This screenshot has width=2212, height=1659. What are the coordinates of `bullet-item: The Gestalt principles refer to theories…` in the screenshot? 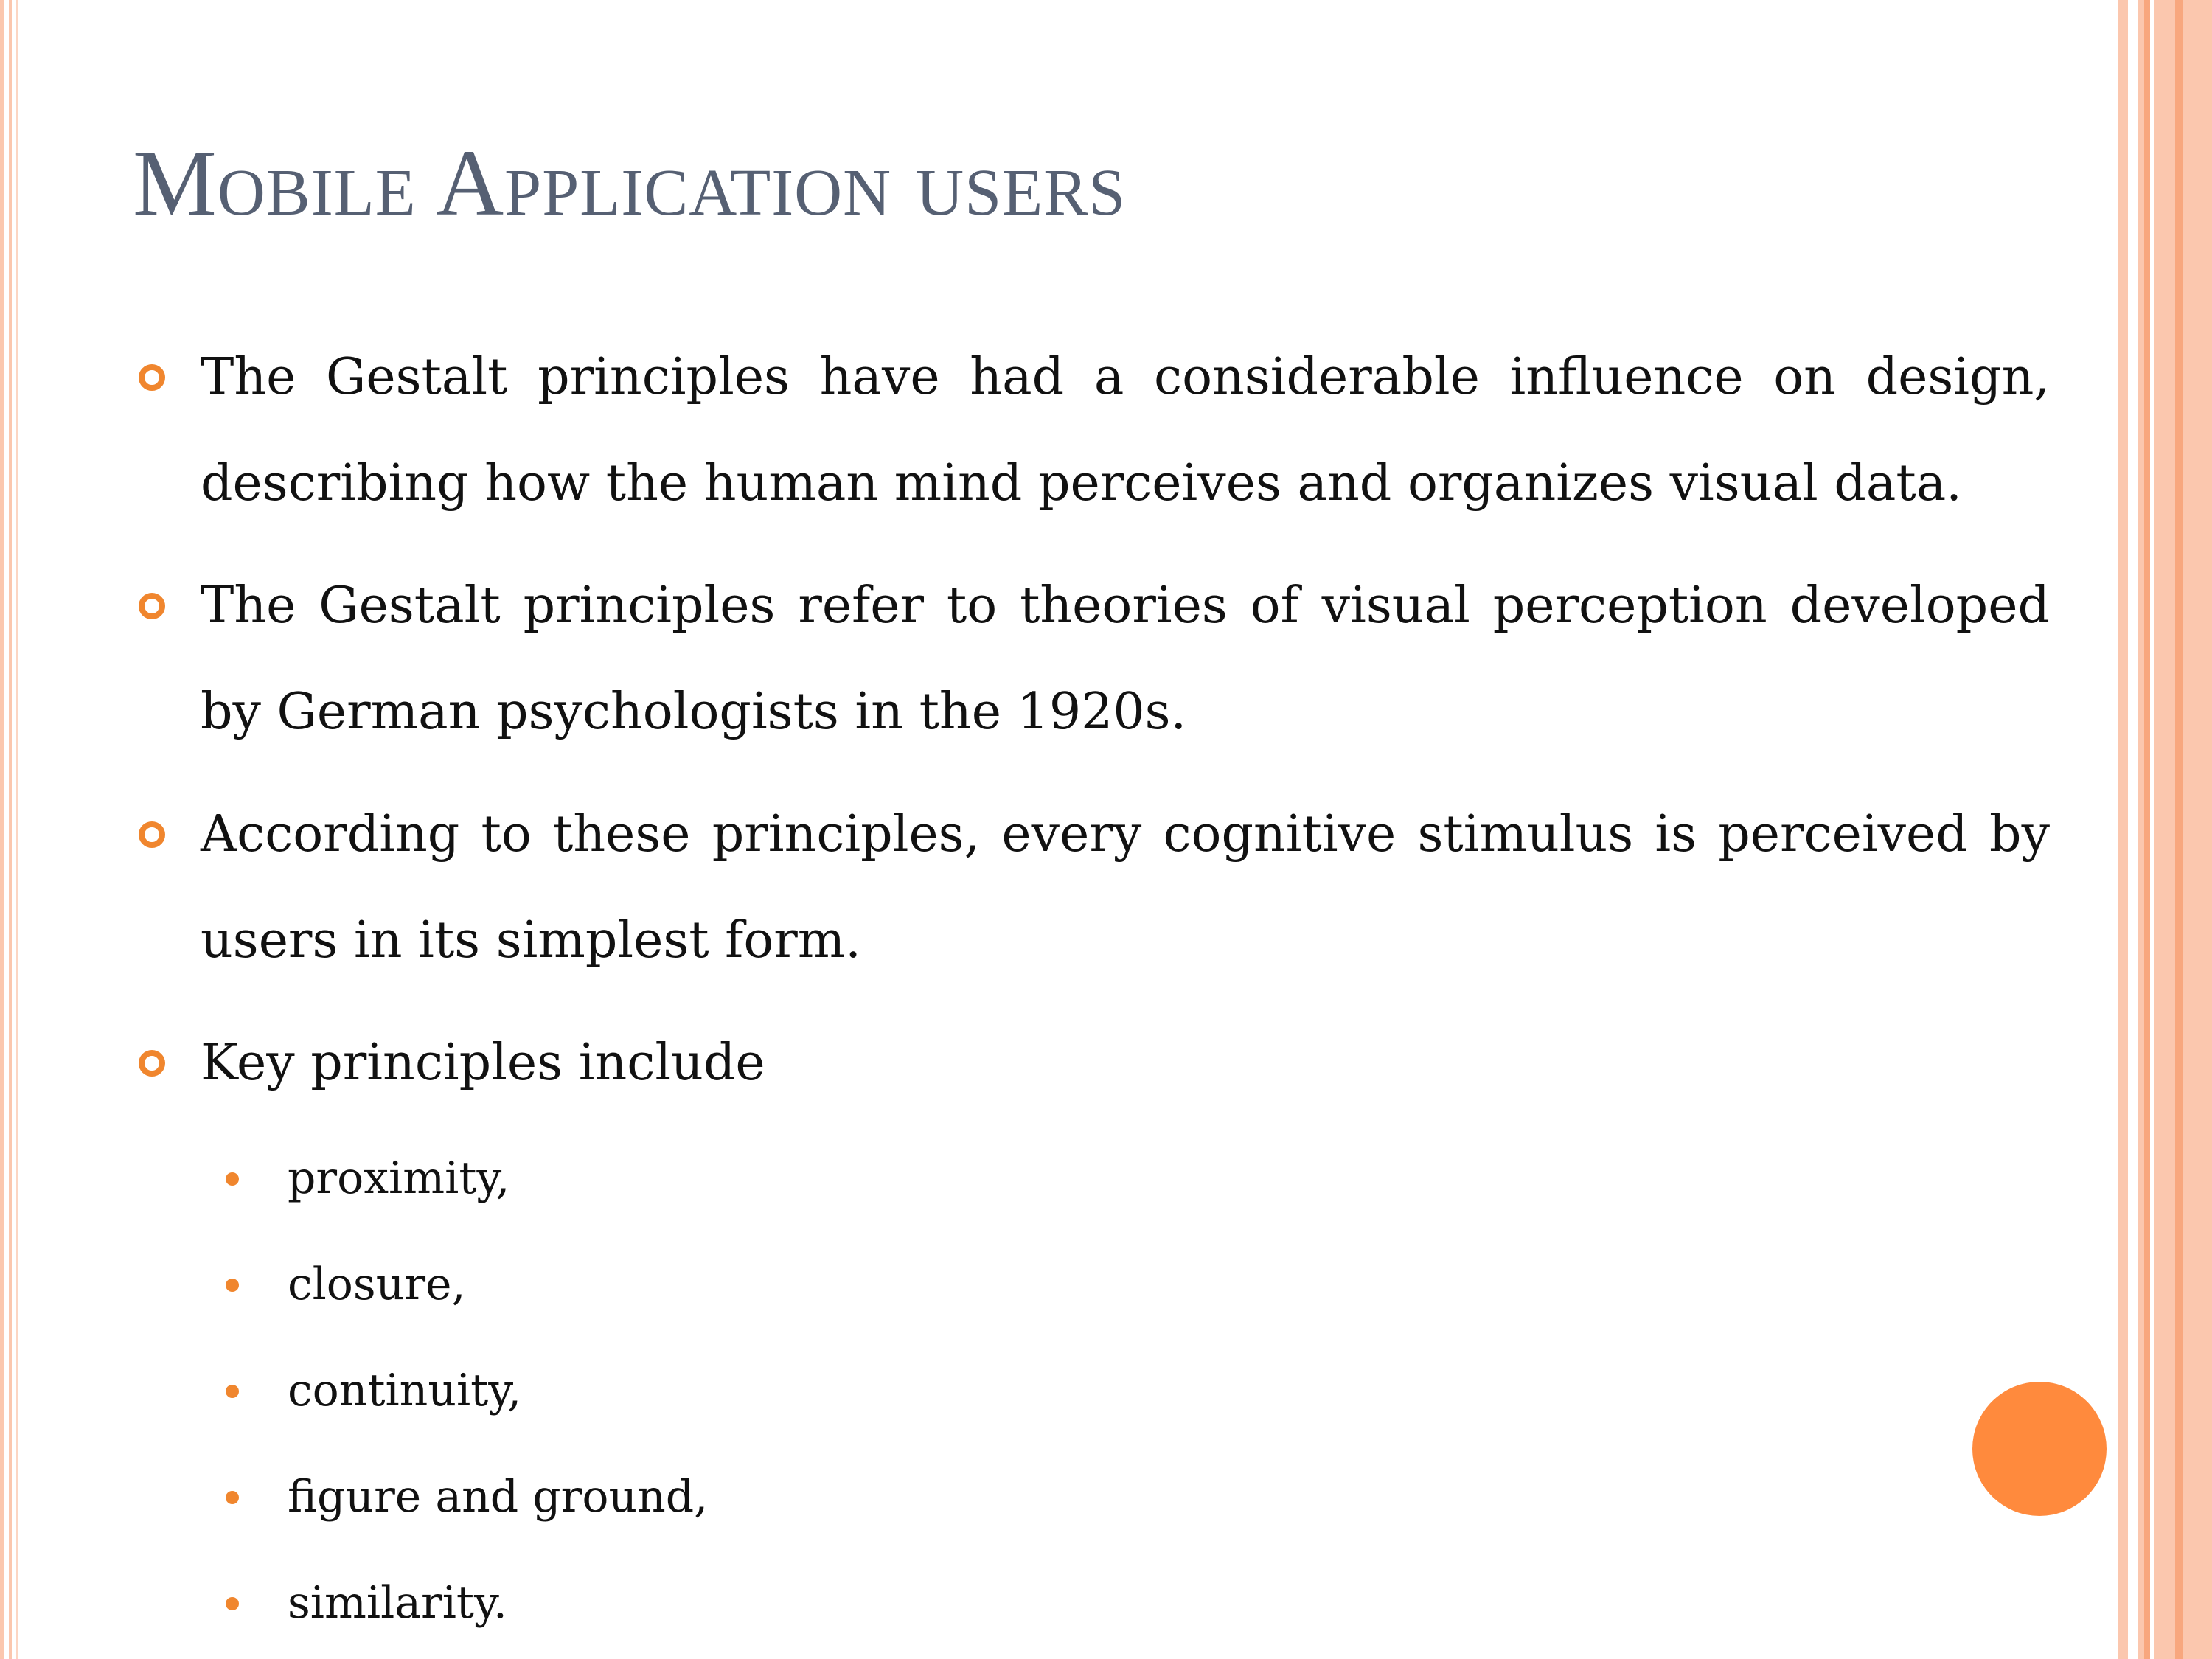 It's located at (1091, 659).